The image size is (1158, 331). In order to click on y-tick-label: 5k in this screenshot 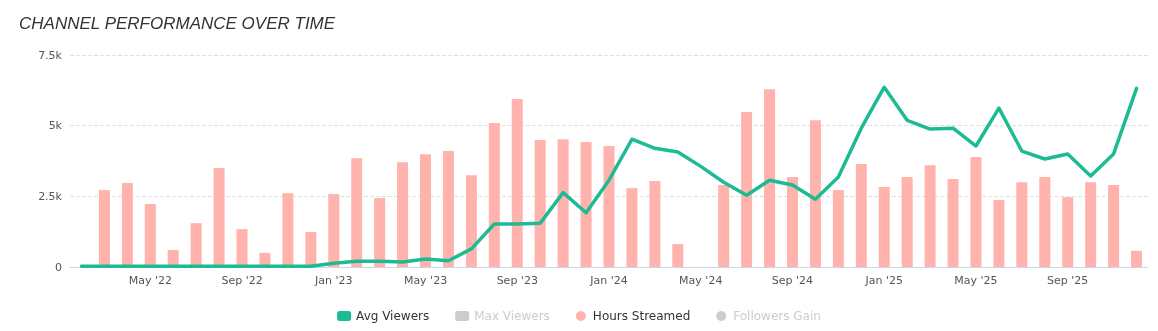, I will do `click(55, 126)`.